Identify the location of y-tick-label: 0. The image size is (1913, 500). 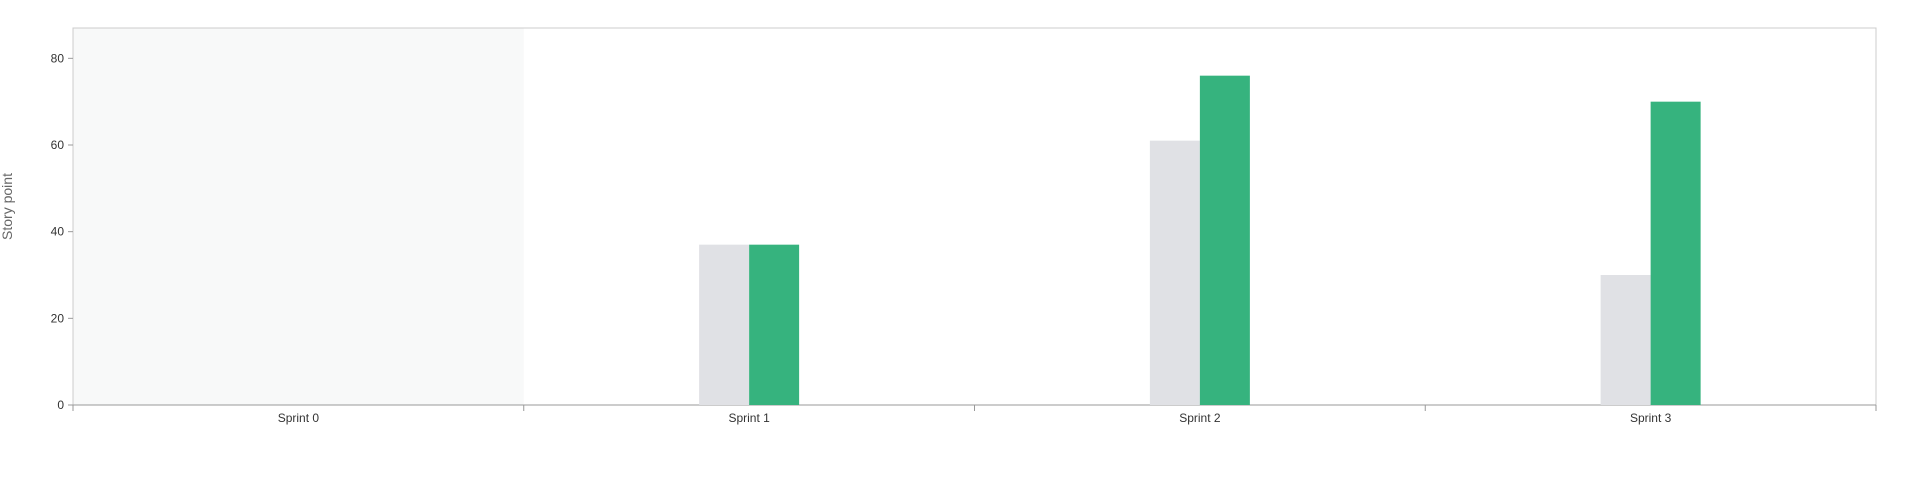
(60, 405).